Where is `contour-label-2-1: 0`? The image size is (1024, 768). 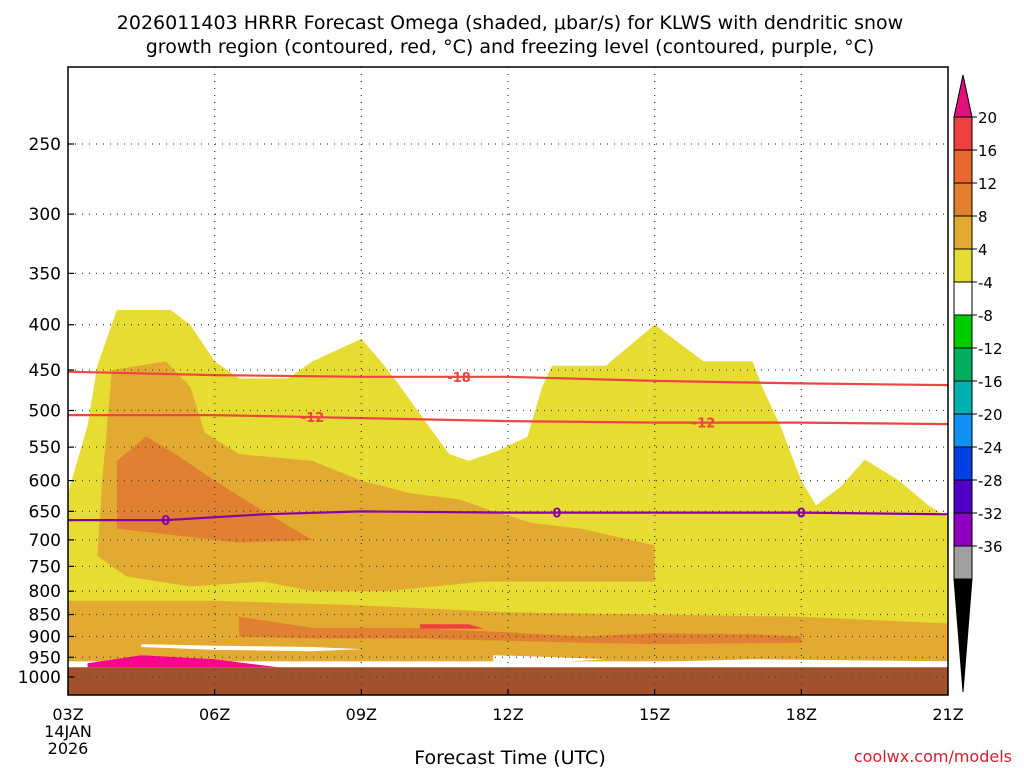
contour-label-2-1: 0 is located at coordinates (556, 514).